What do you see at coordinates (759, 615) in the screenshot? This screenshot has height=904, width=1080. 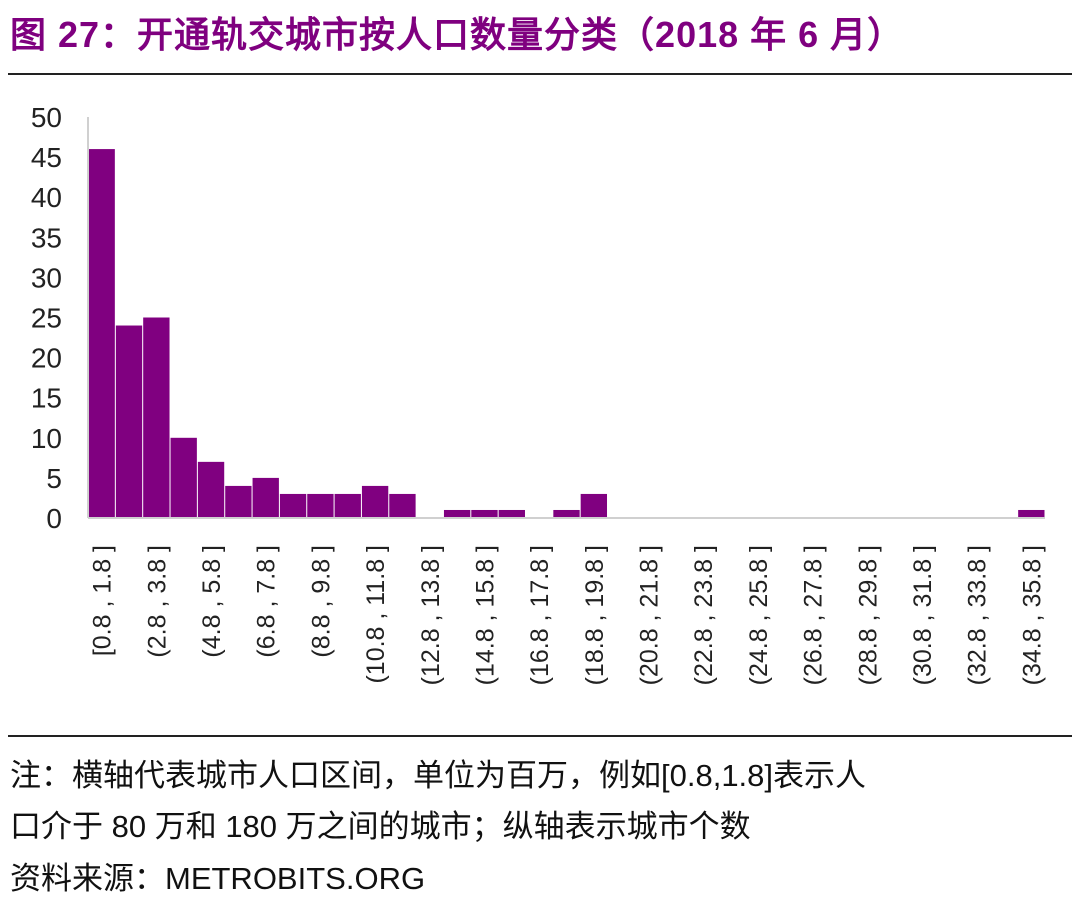 I see `x-tick-label: (24.8 , 25.8 ]` at bounding box center [759, 615].